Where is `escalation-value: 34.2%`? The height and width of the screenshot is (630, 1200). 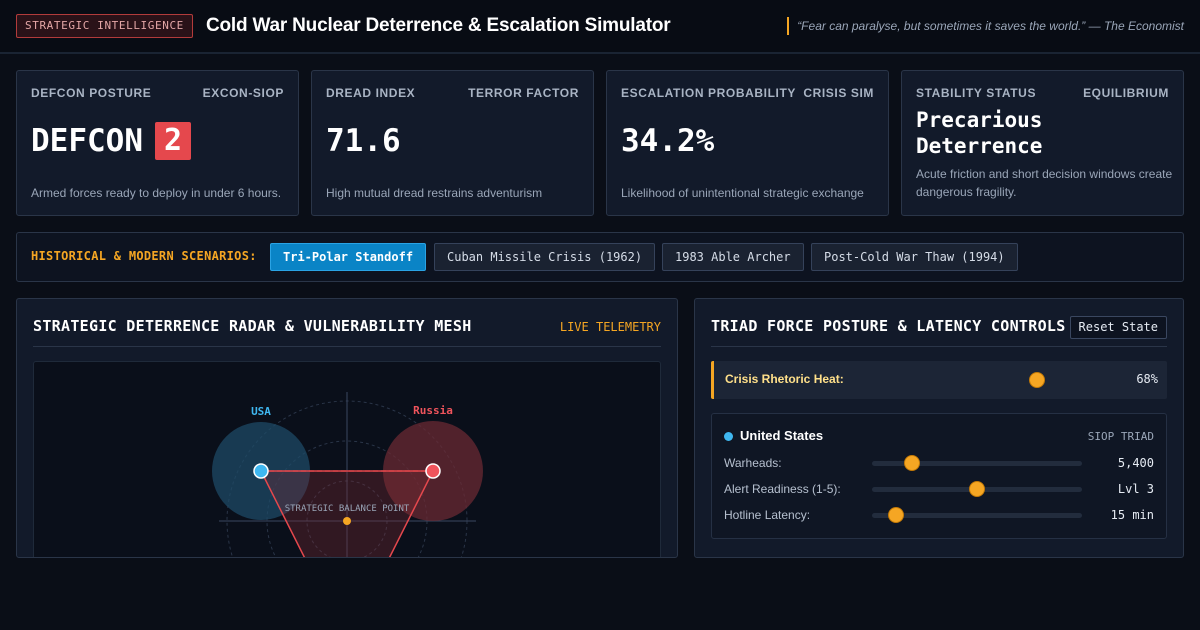 escalation-value: 34.2% is located at coordinates (668, 141).